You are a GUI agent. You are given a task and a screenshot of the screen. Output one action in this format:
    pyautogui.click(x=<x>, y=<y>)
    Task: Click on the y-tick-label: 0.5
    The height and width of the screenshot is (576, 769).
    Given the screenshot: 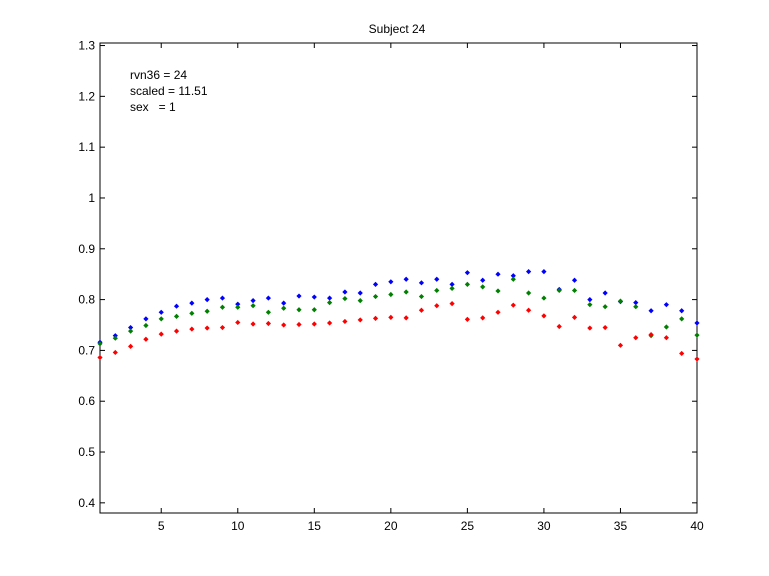 What is the action you would take?
    pyautogui.click(x=86, y=452)
    